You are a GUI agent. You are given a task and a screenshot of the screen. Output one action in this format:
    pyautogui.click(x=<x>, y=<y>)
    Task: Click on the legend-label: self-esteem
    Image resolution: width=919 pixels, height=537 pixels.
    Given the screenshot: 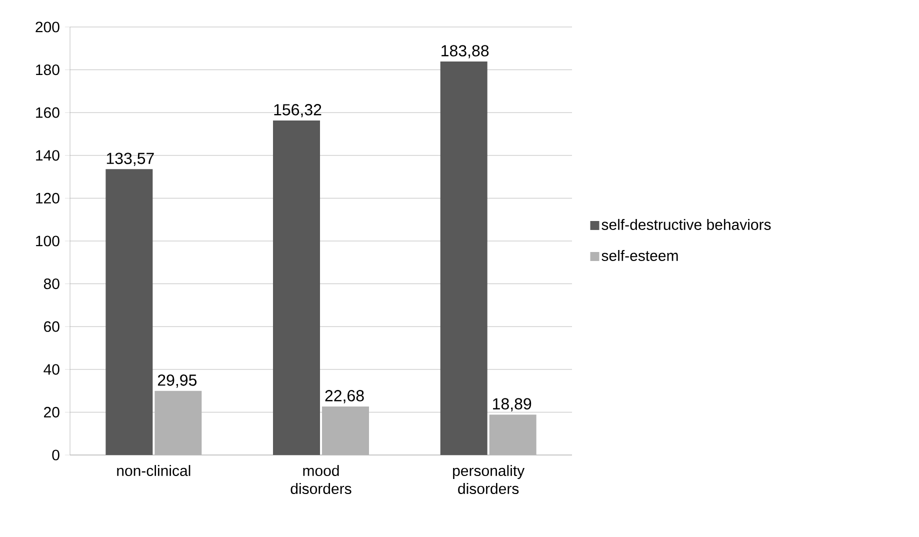 What is the action you would take?
    pyautogui.click(x=640, y=255)
    